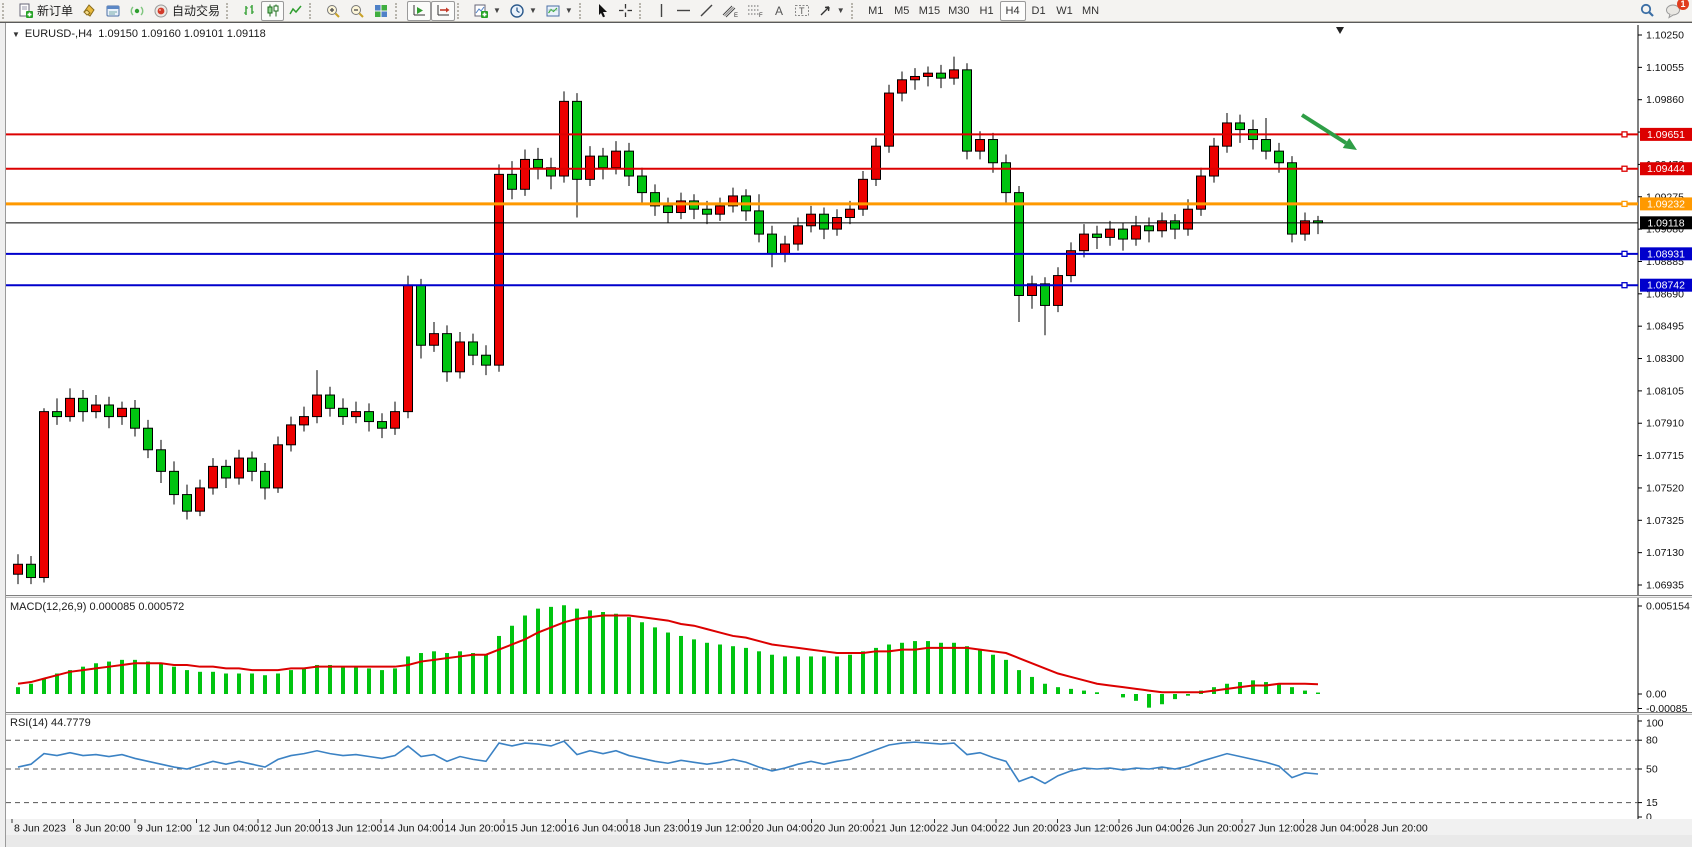  I want to click on crosshair-button, so click(625, 11).